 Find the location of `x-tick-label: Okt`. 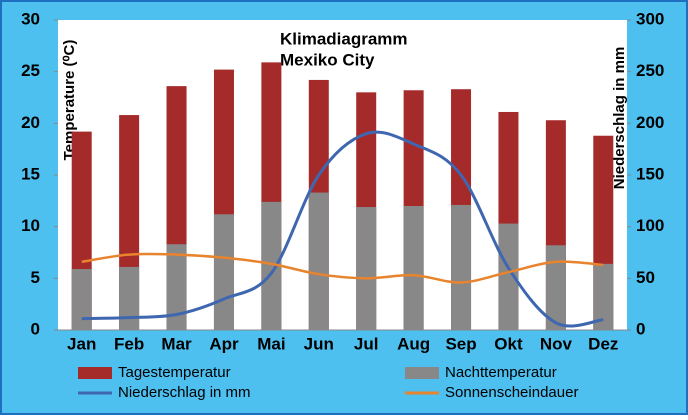

x-tick-label: Okt is located at coordinates (508, 343).